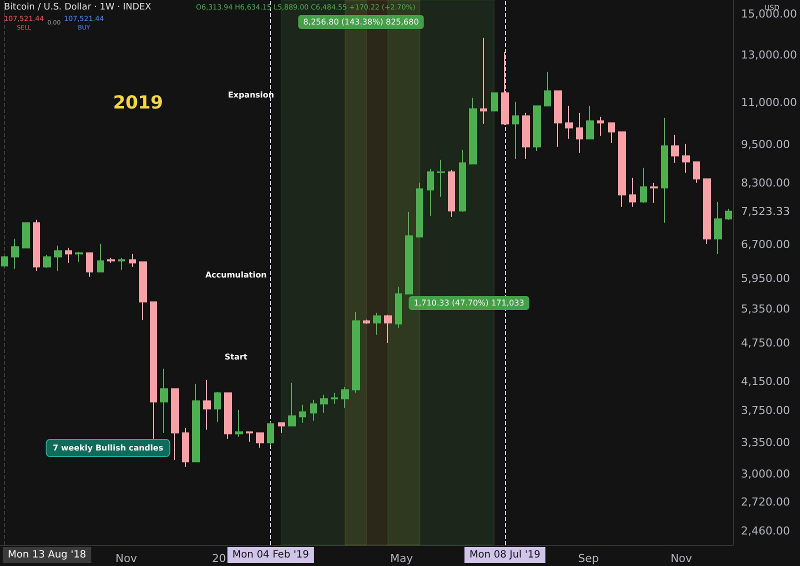 This screenshot has height=566, width=800. What do you see at coordinates (765, 145) in the screenshot?
I see `y-tick-label: 9,500.00` at bounding box center [765, 145].